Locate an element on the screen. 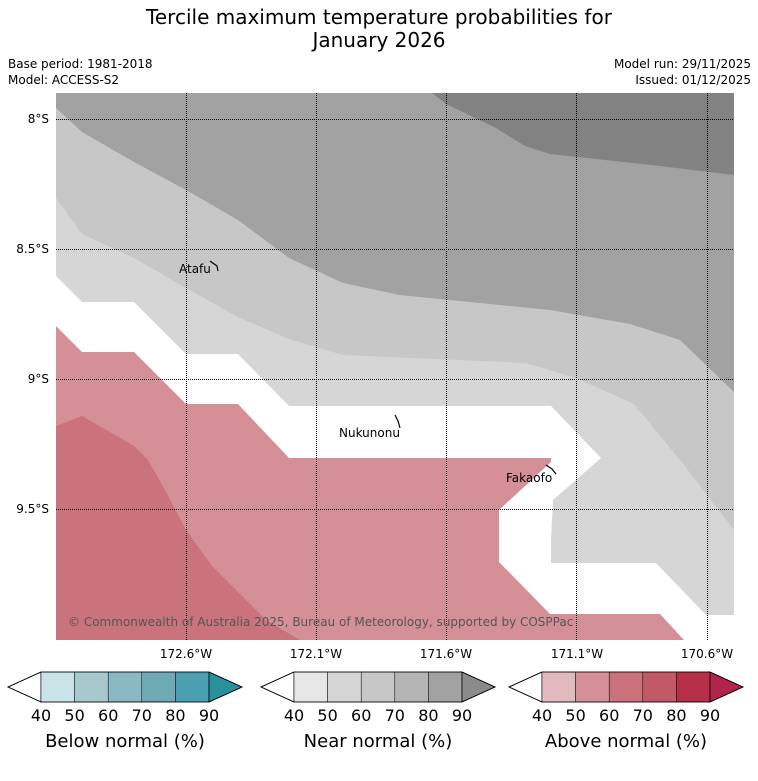 The width and height of the screenshot is (758, 781). above-normal-colorbar-tick-label: 40 is located at coordinates (542, 715).